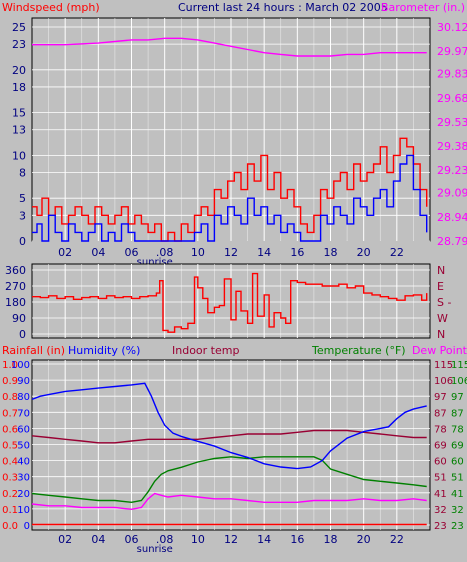 Image resolution: width=467 pixels, height=562 pixels. Describe the element at coordinates (23, 478) in the screenshot. I see `humidity-tick-label: 30` at that location.